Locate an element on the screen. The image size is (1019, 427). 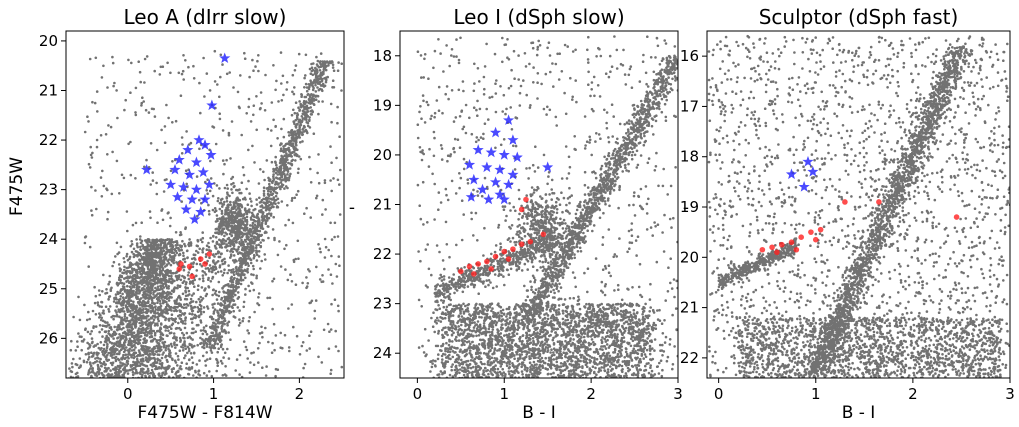
y-axis-label: F475W is located at coordinates (17, 186).